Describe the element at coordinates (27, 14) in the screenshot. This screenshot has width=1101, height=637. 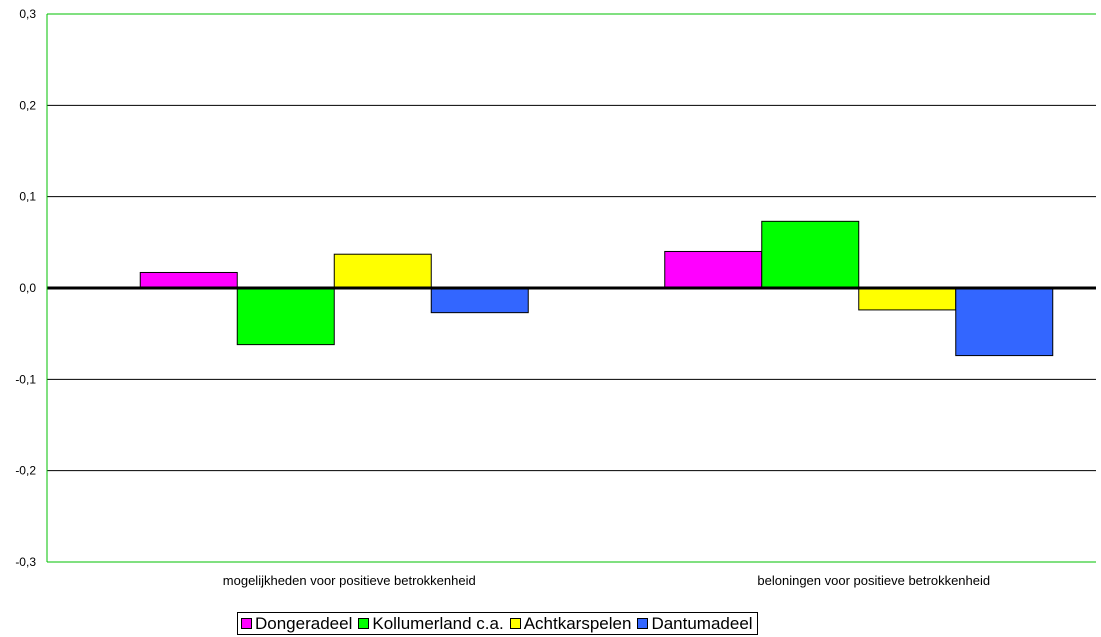
I see `y-tick-label: 0,3` at that location.